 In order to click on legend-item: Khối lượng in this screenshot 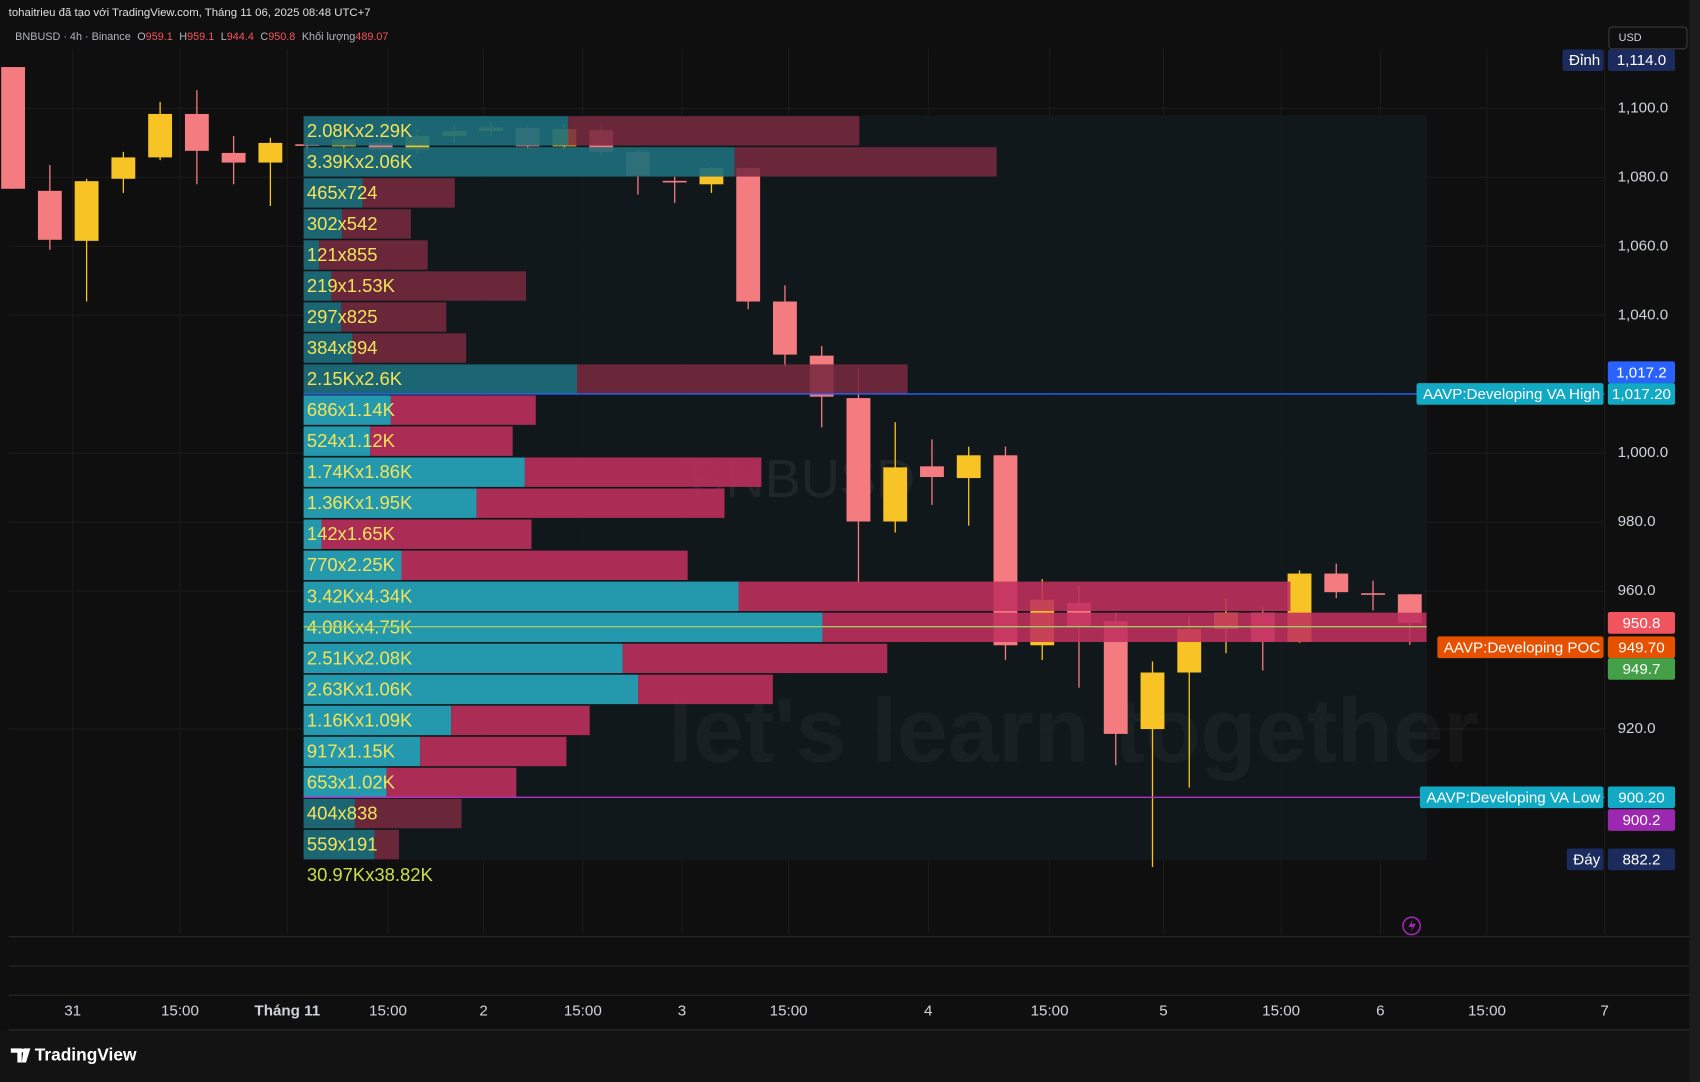, I will do `click(328, 37)`.